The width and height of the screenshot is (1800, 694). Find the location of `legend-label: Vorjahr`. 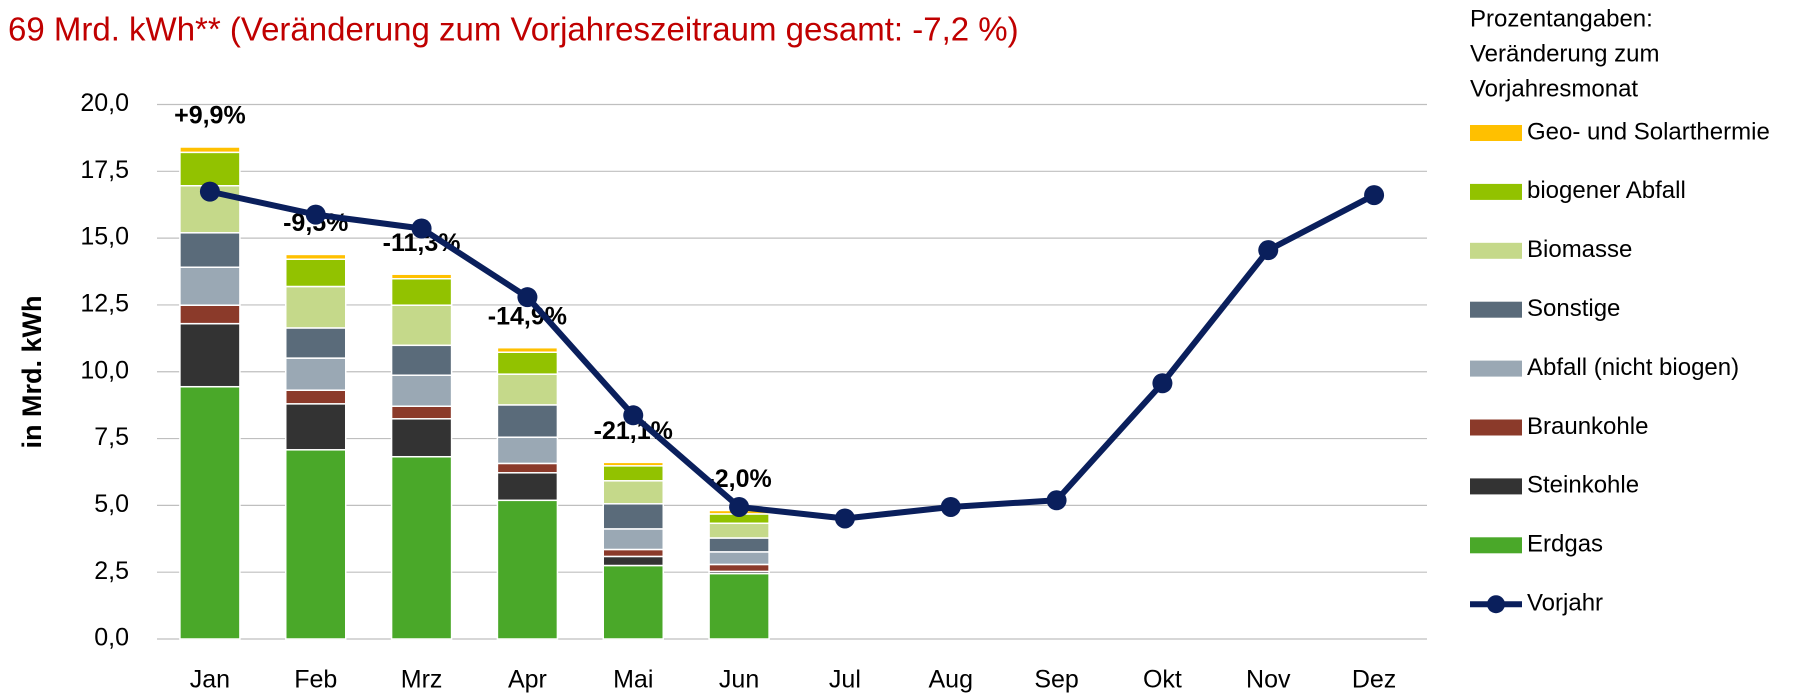

legend-label: Vorjahr is located at coordinates (1565, 603).